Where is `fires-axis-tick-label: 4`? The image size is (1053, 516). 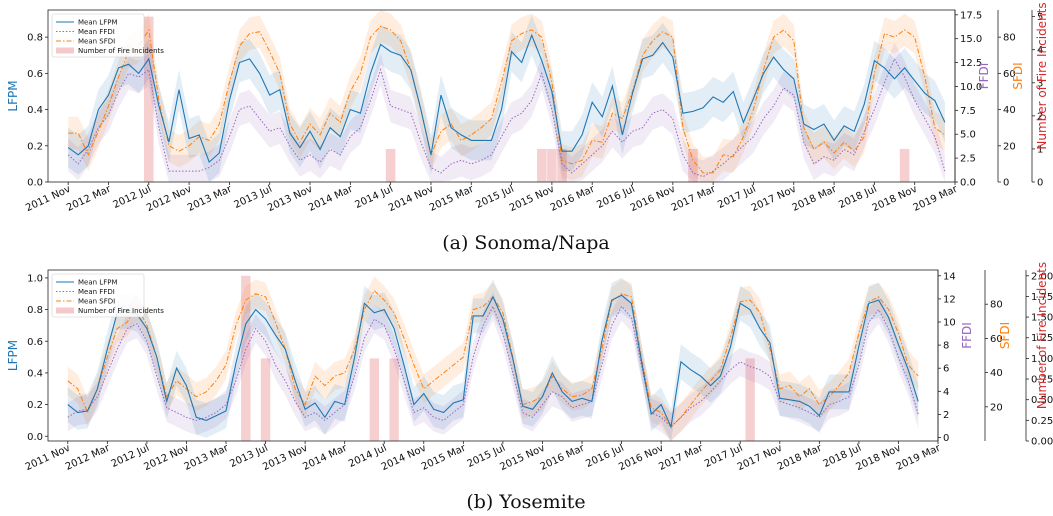 fires-axis-tick-label: 4 is located at coordinates (1040, 50).